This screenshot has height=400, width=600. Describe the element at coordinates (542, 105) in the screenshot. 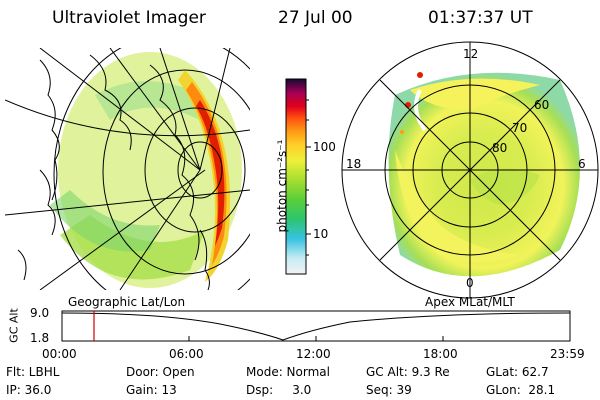

I see `mlat-label-60: 60` at that location.